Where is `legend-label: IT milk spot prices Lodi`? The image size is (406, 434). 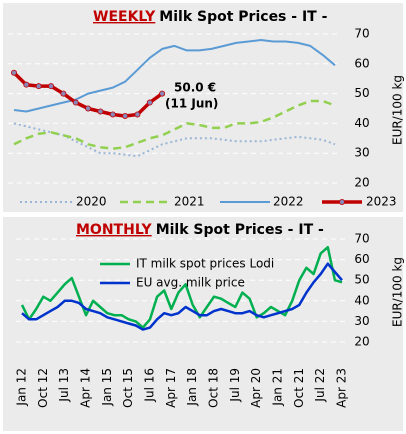 legend-label: IT milk spot prices Lodi is located at coordinates (205, 264).